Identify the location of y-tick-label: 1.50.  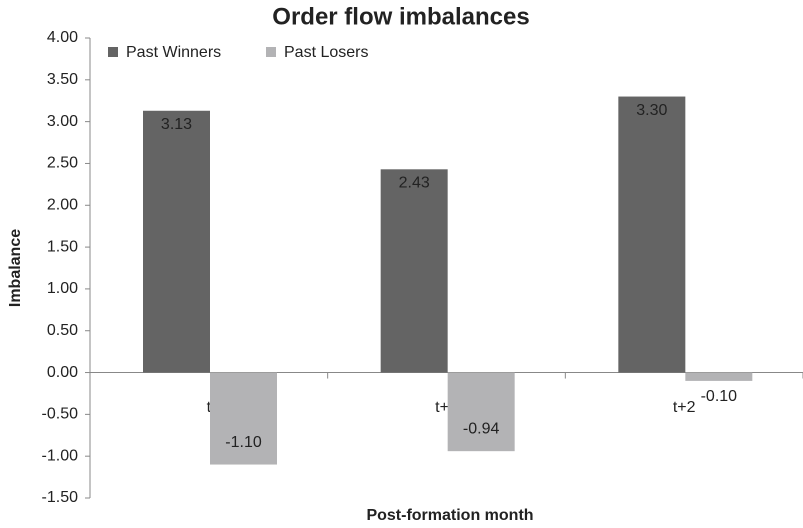
(62, 246).